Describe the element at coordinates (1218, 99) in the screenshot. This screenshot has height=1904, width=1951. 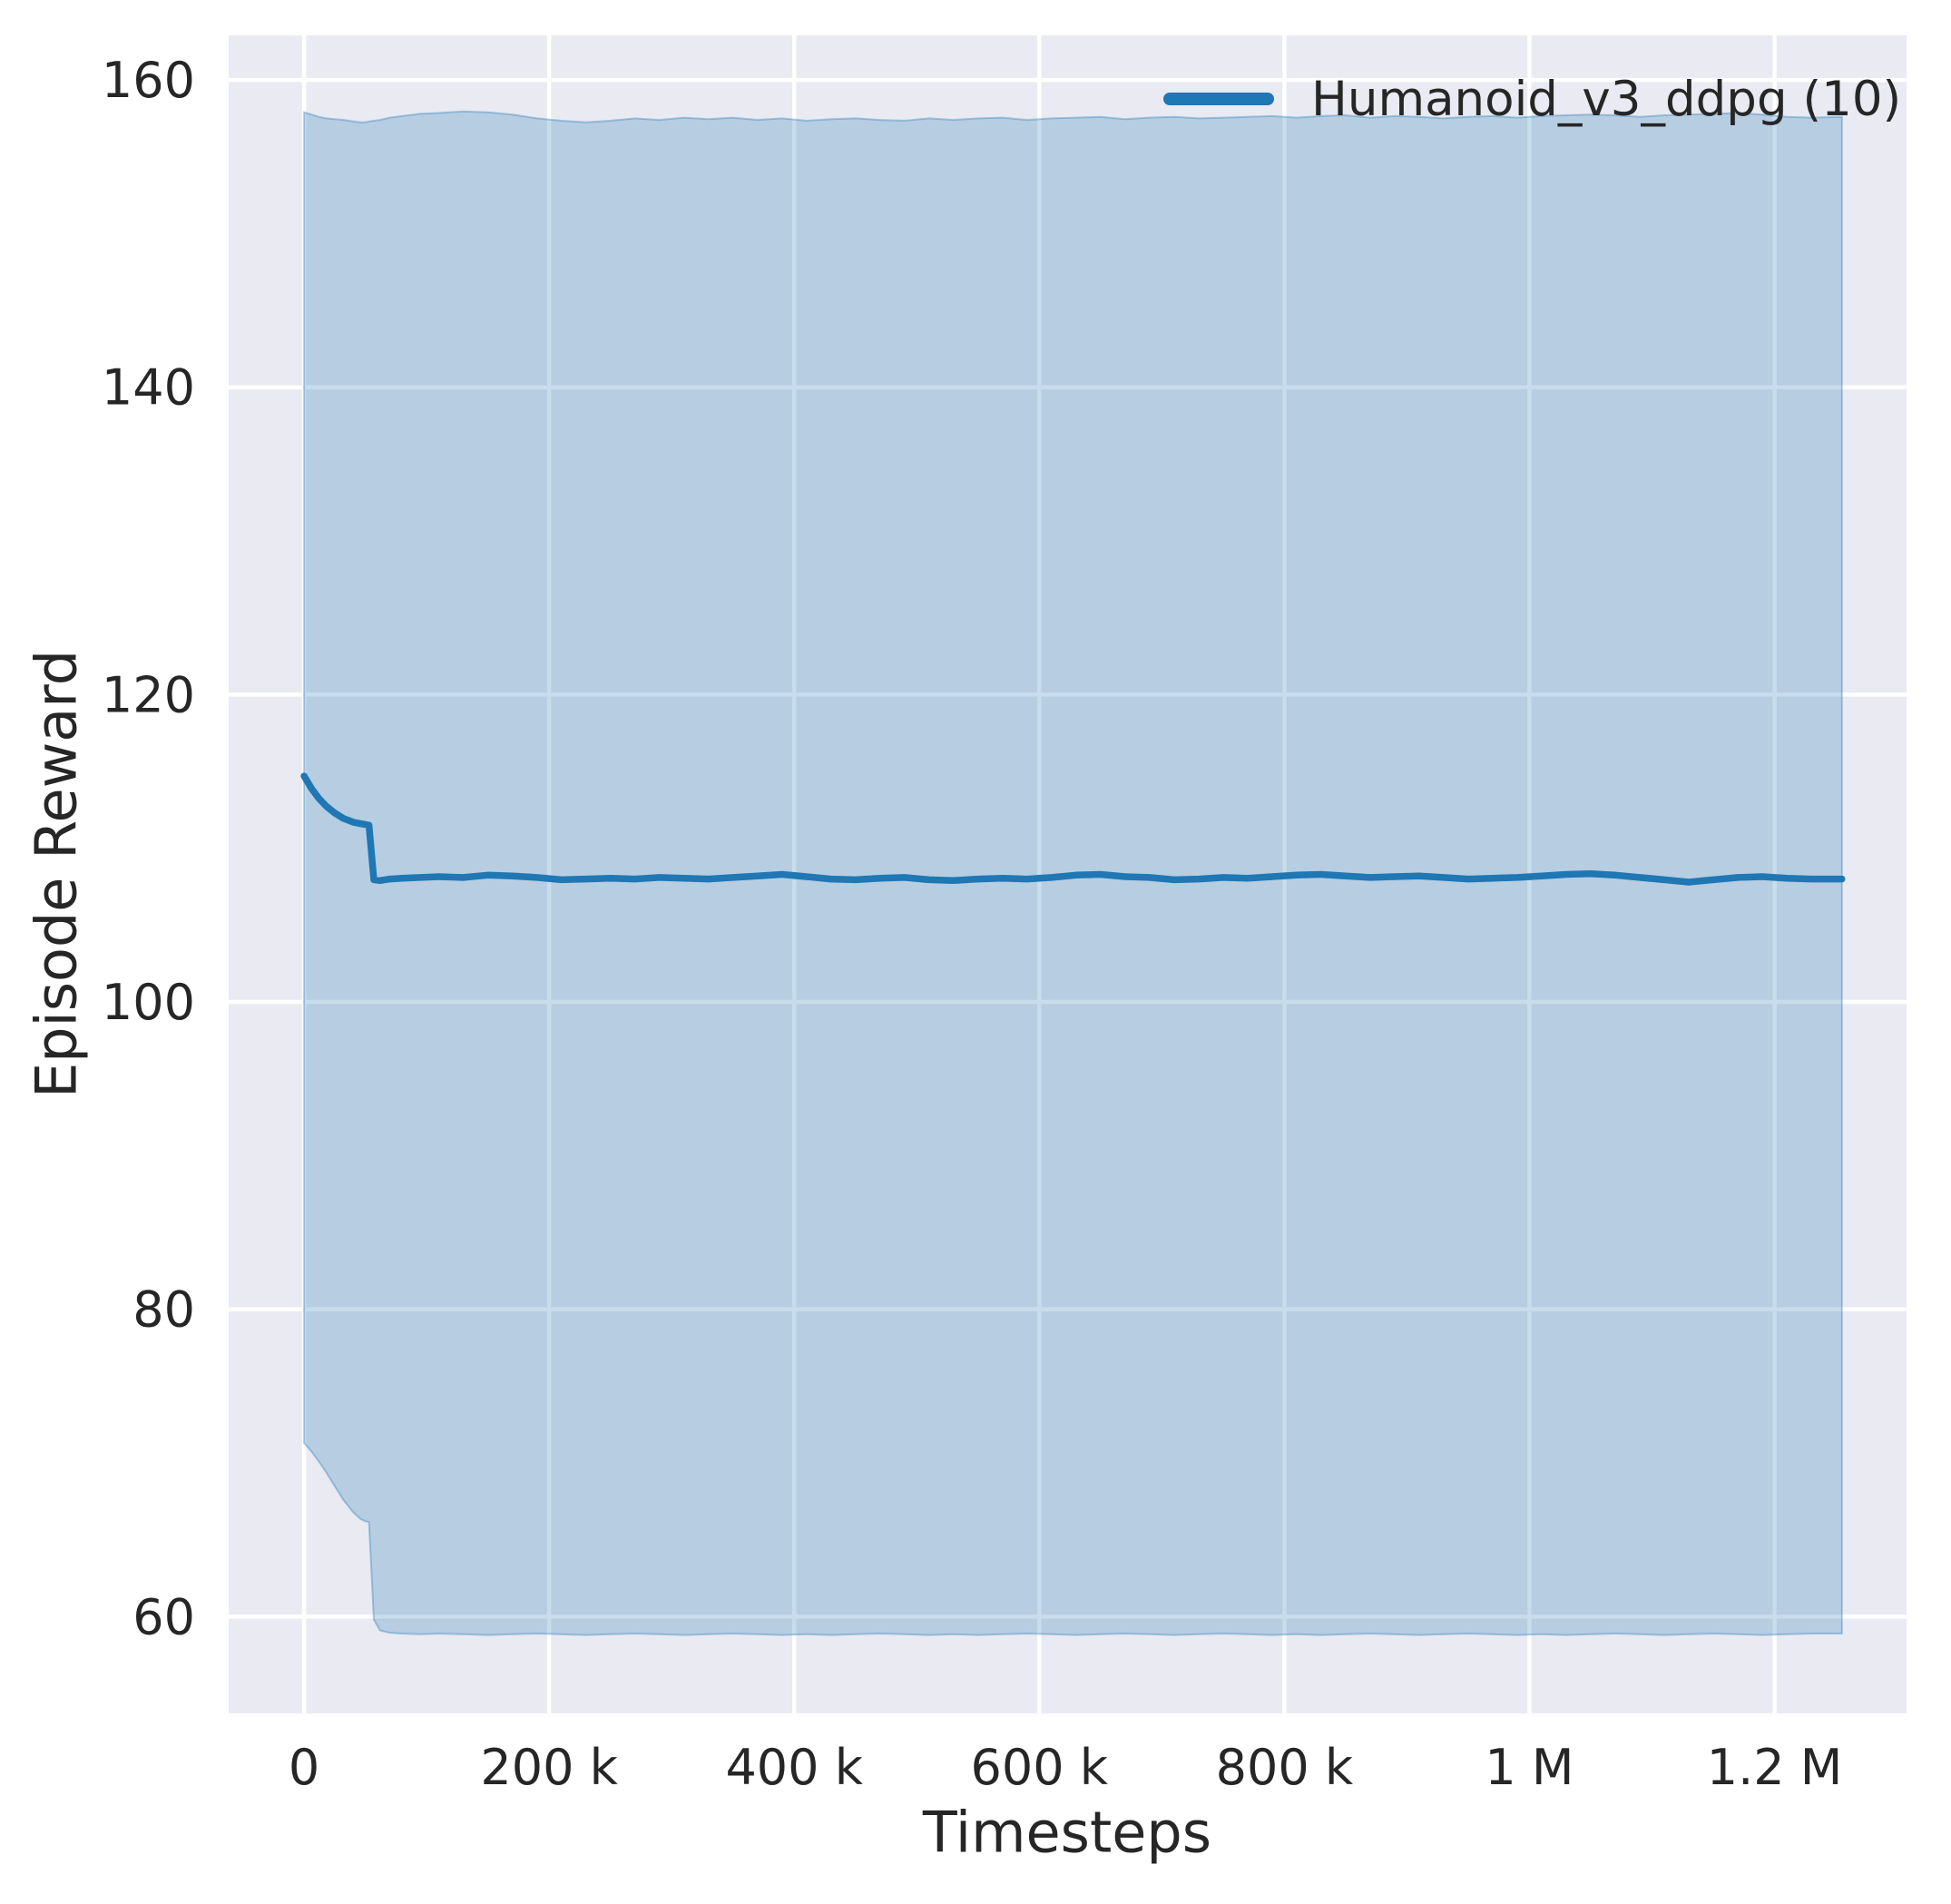
I see `legend-line-swatch` at that location.